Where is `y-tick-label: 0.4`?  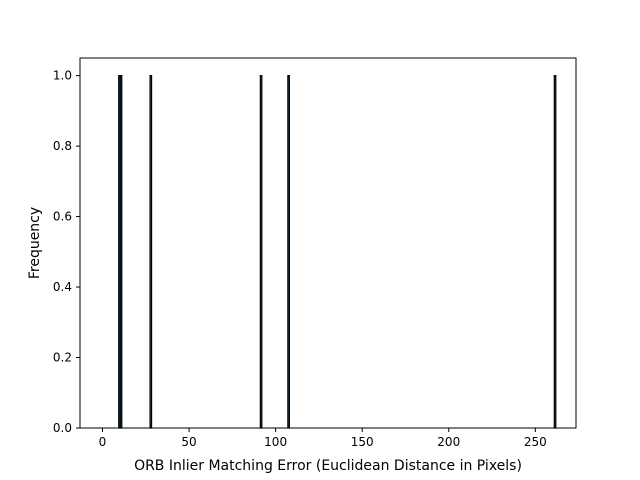 y-tick-label: 0.4 is located at coordinates (62, 287).